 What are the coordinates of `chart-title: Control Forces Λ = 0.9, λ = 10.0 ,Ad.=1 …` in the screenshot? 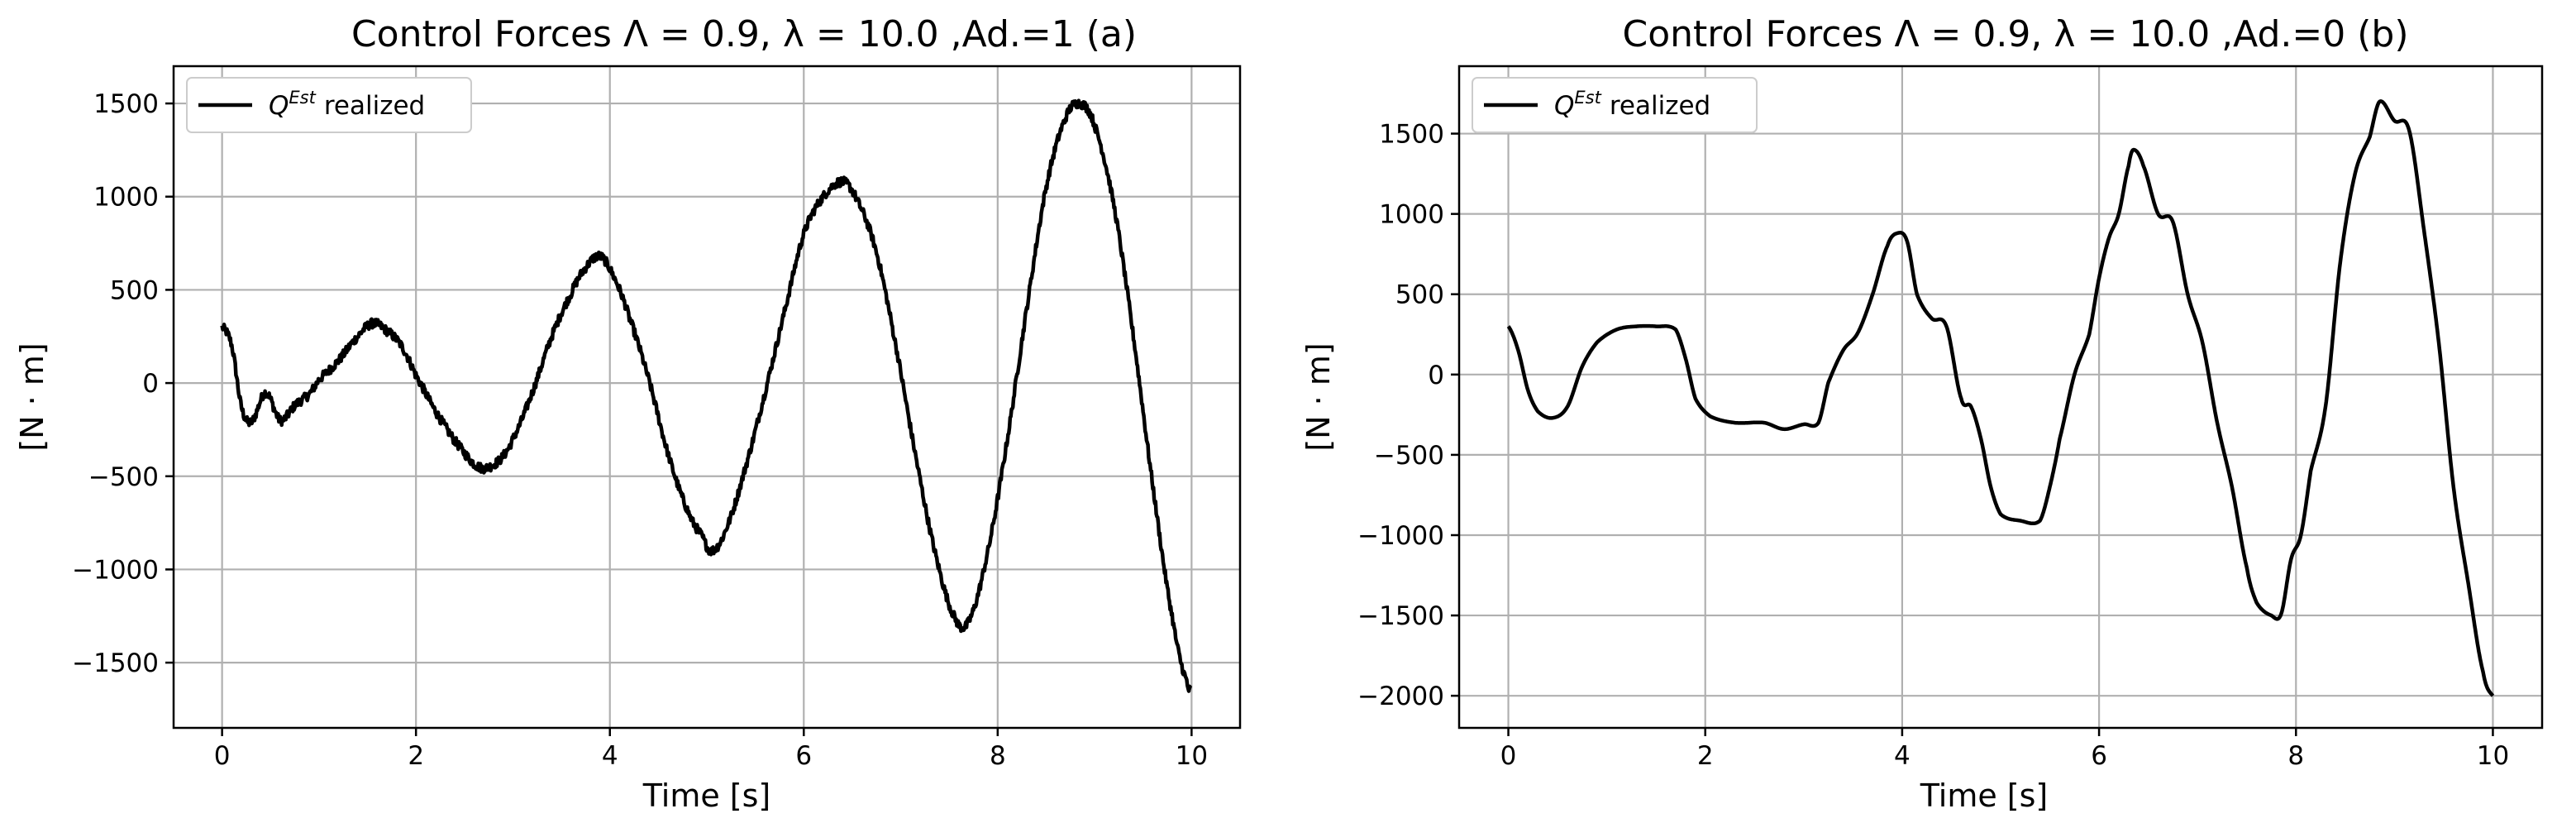 It's located at (744, 34).